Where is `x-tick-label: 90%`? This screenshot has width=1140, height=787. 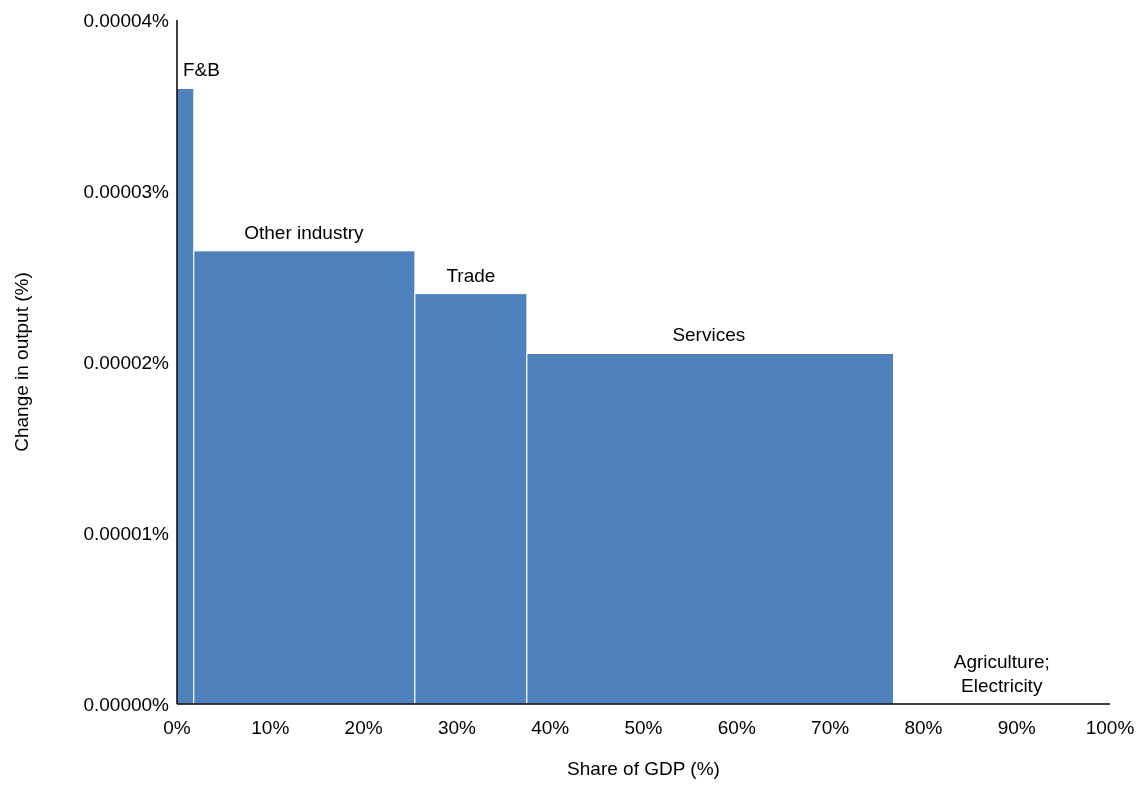
x-tick-label: 90% is located at coordinates (1016, 727).